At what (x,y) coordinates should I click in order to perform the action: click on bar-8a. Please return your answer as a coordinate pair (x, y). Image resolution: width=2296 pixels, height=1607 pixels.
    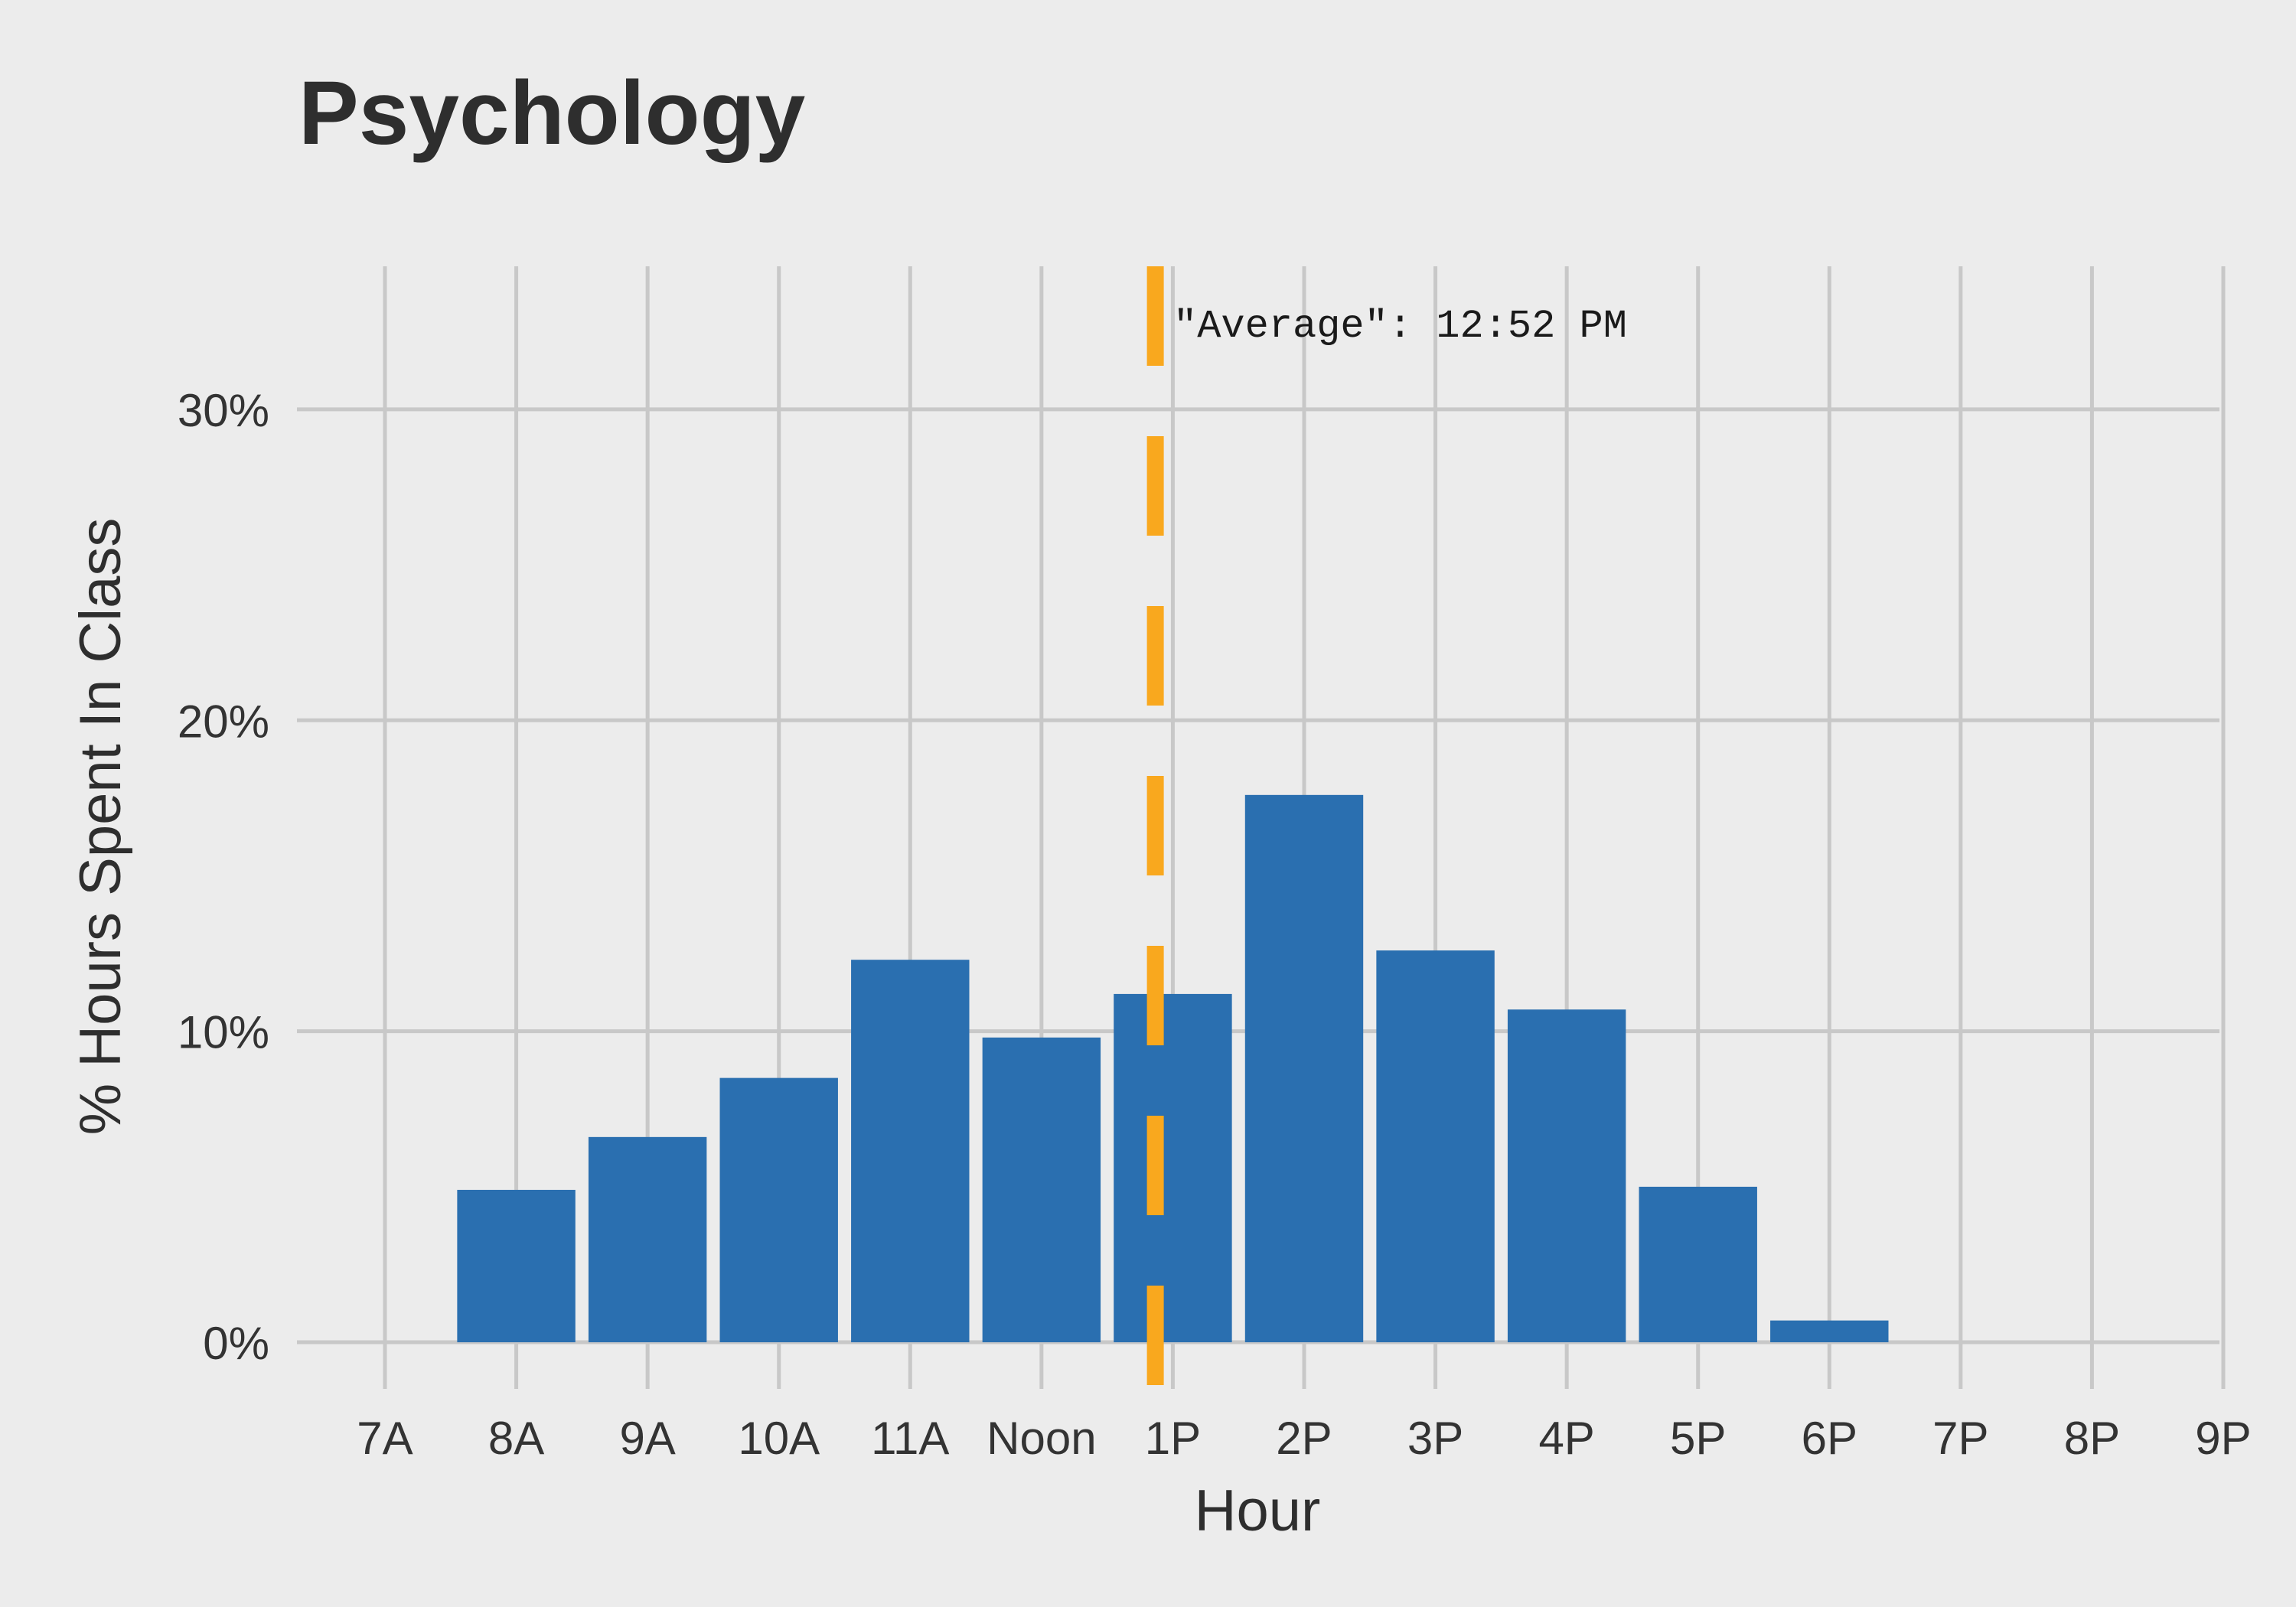
    Looking at the image, I should click on (516, 1266).